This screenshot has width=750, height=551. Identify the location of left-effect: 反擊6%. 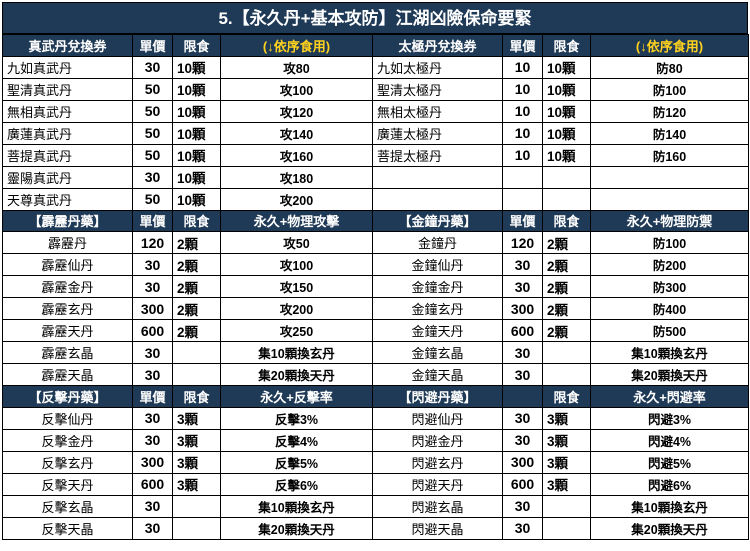
(296, 484).